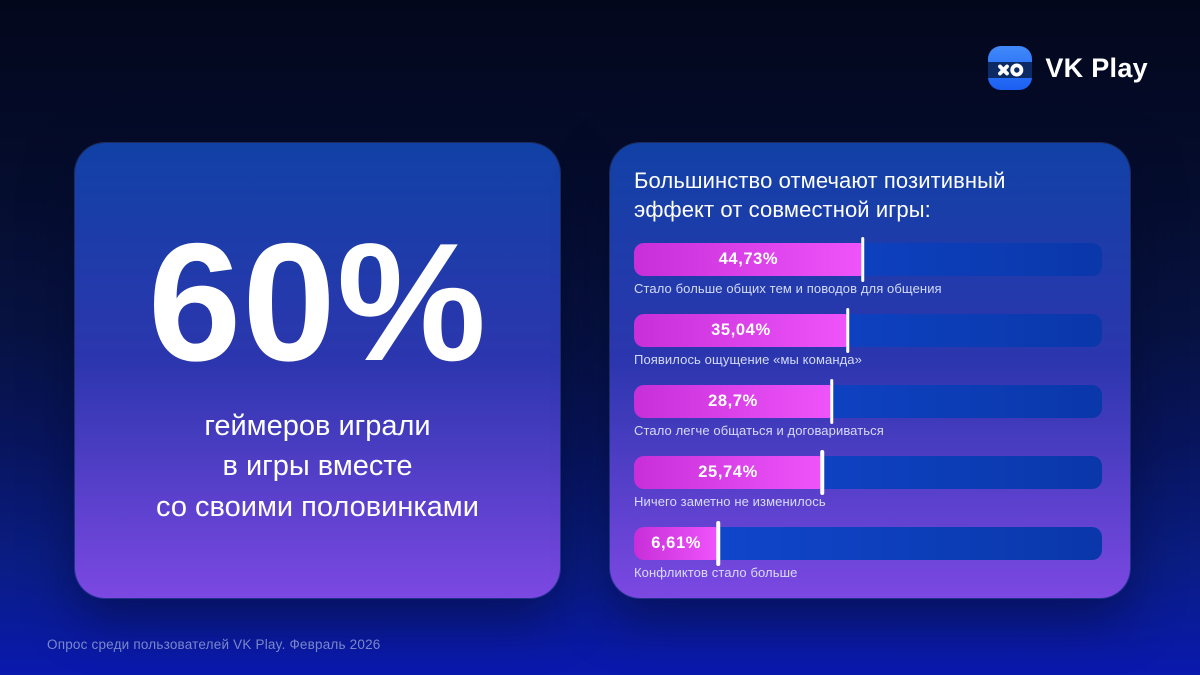 The width and height of the screenshot is (1200, 675). I want to click on bar-track: 25,74%, so click(868, 473).